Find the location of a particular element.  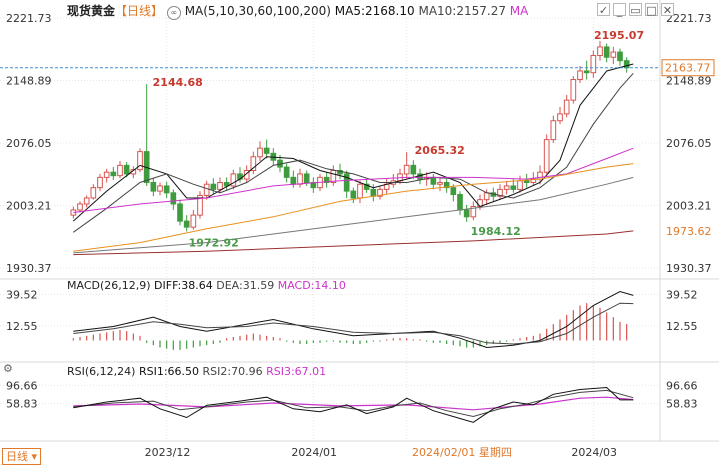

ma5-value: MA5:2168.10 is located at coordinates (374, 11).